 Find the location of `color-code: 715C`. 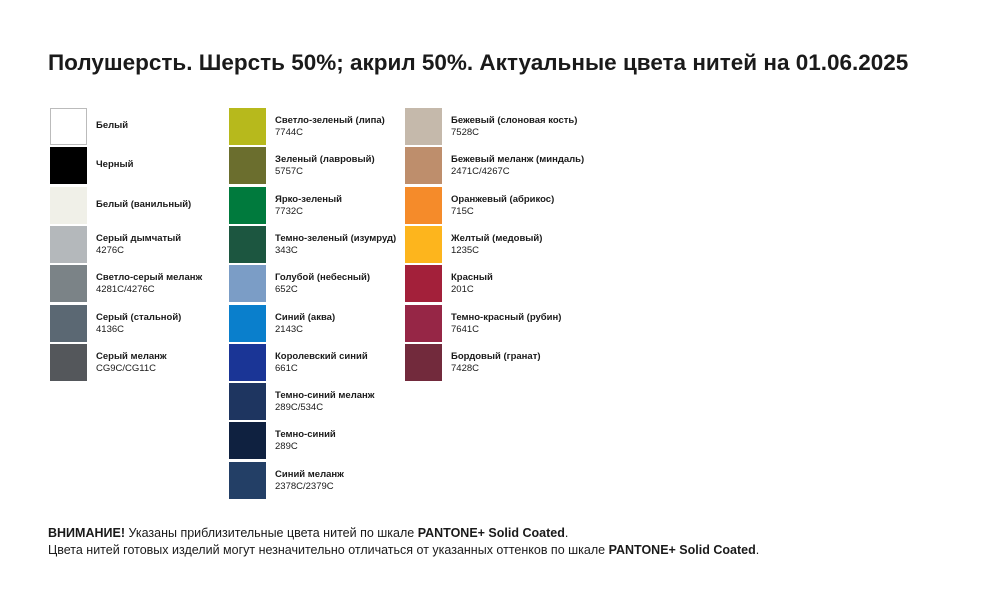

color-code: 715C is located at coordinates (462, 211).